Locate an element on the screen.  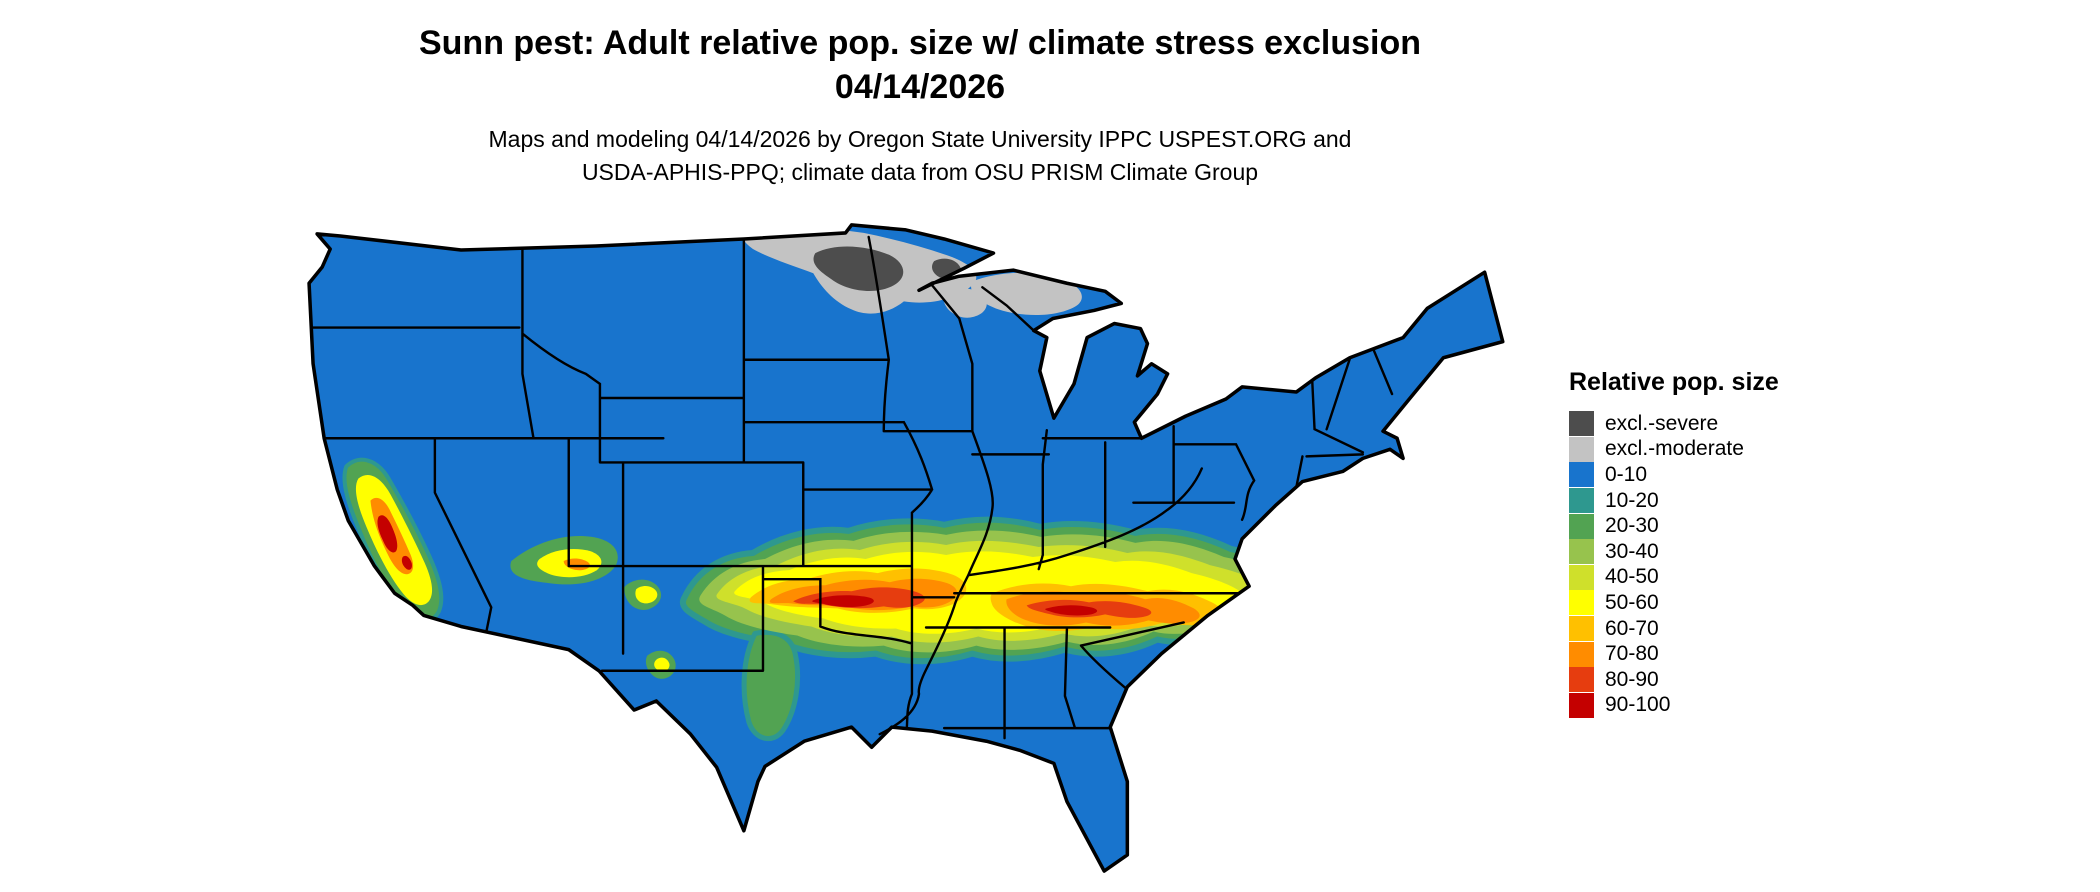
legend-label: 40-50 is located at coordinates (1632, 577).